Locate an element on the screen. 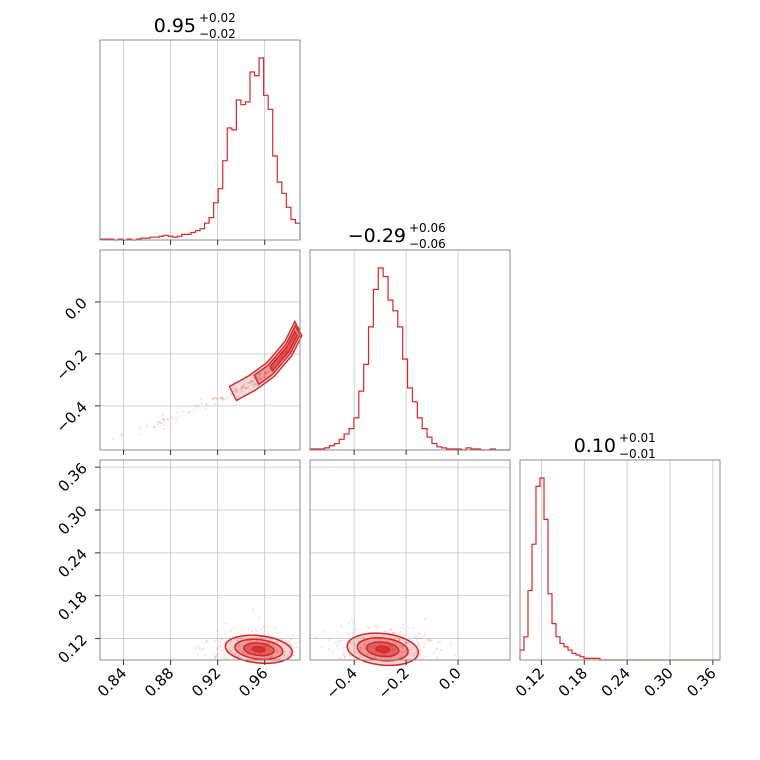 This screenshot has height=760, width=760. x-tick-label: 0.0 is located at coordinates (450, 679).